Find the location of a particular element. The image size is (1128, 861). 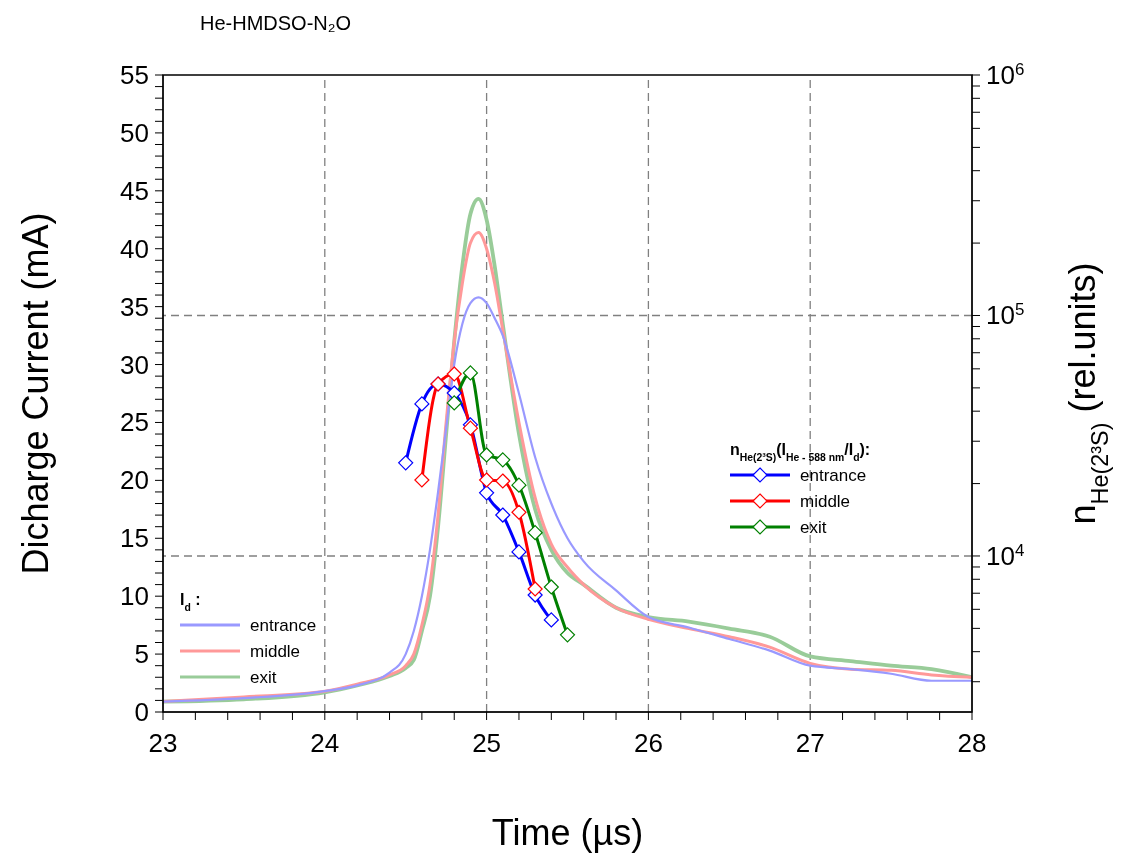

x-tick-label: 23 is located at coordinates (163, 743).